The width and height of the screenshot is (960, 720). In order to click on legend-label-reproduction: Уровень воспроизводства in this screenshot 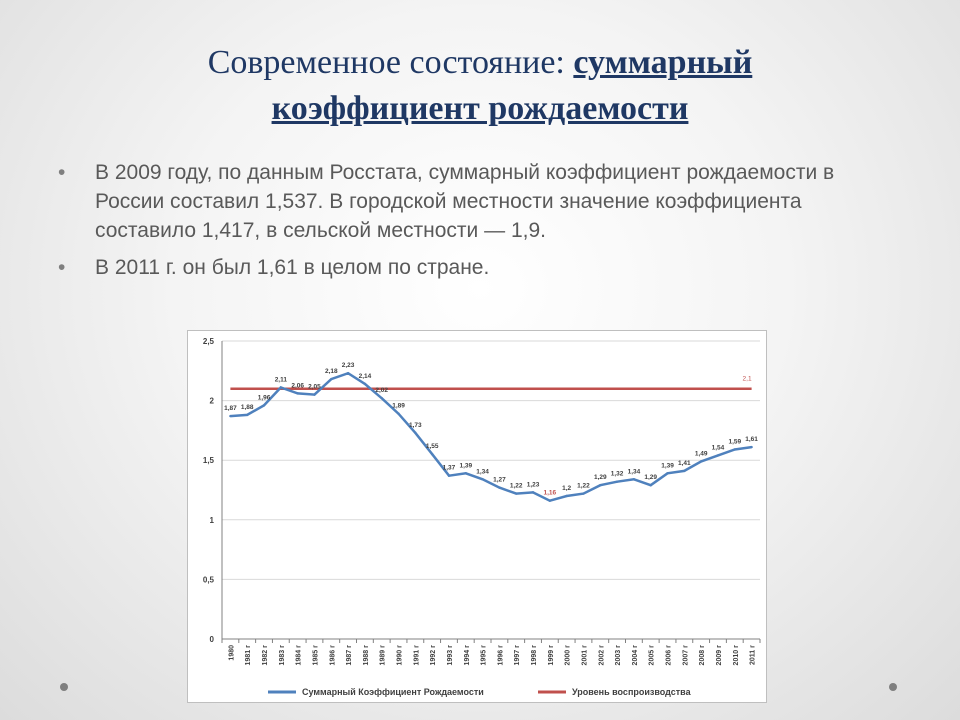, I will do `click(632, 692)`.